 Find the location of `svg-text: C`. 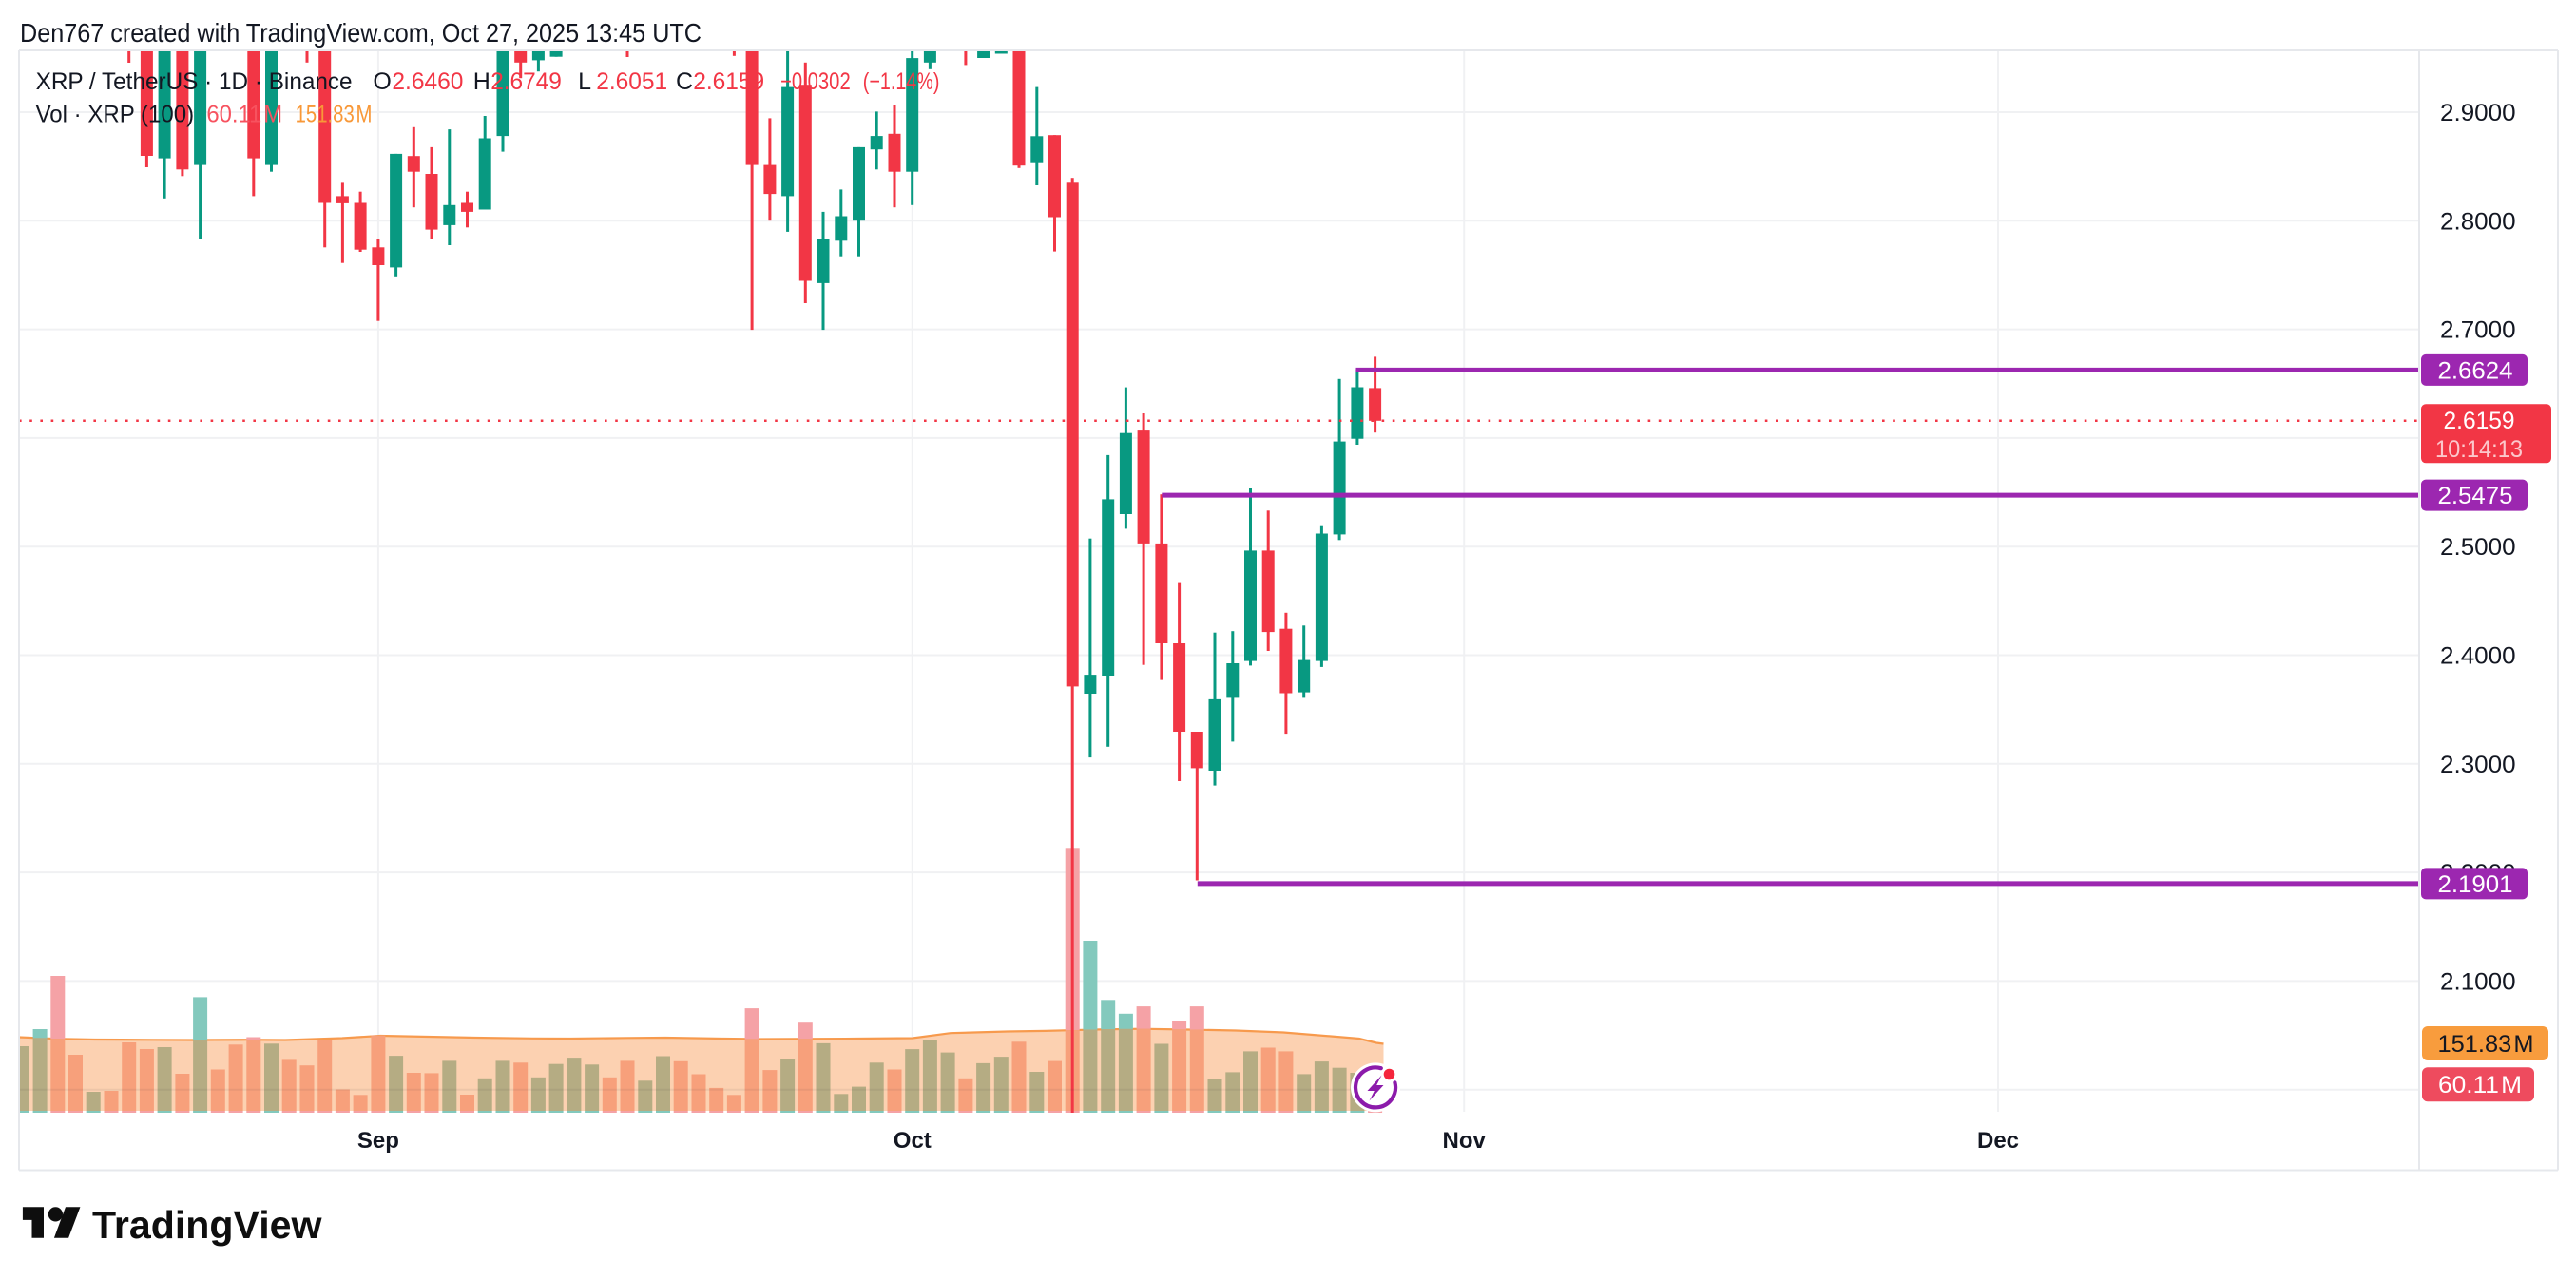

svg-text: C is located at coordinates (685, 82).